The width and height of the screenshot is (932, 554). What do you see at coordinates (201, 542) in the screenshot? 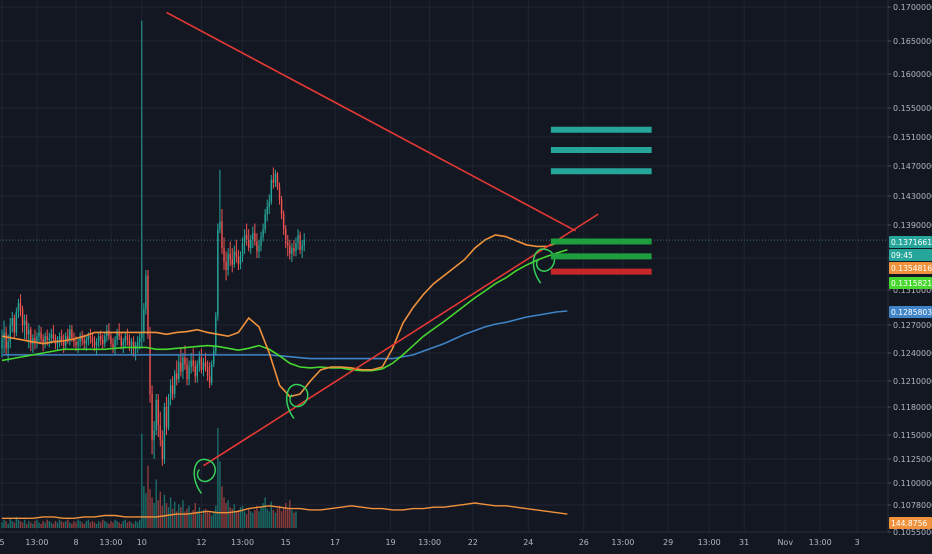
I see `time-axis-label: 12` at bounding box center [201, 542].